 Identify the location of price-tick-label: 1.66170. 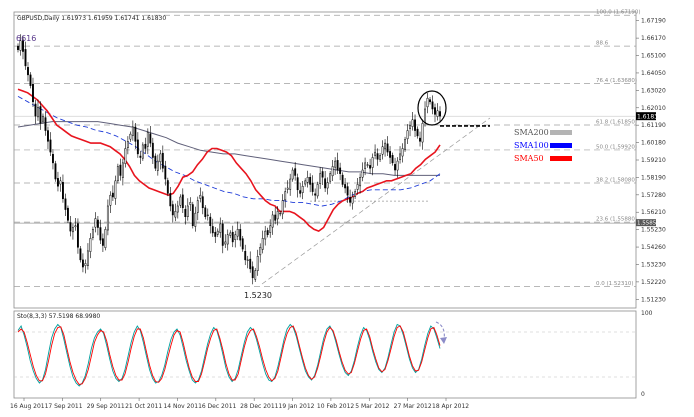
(653, 38).